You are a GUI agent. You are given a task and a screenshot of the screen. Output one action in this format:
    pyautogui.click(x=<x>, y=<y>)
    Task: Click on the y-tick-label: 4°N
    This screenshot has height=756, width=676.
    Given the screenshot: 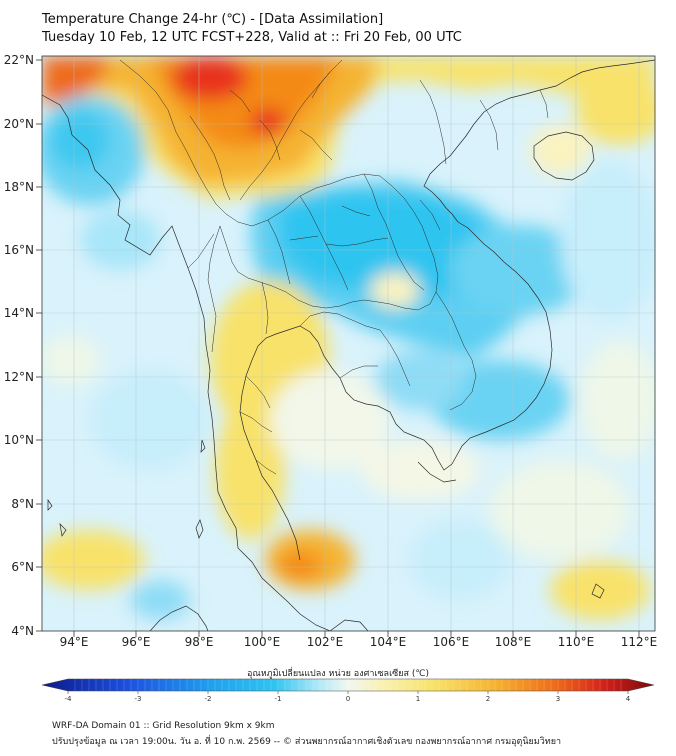 What is the action you would take?
    pyautogui.click(x=22, y=631)
    